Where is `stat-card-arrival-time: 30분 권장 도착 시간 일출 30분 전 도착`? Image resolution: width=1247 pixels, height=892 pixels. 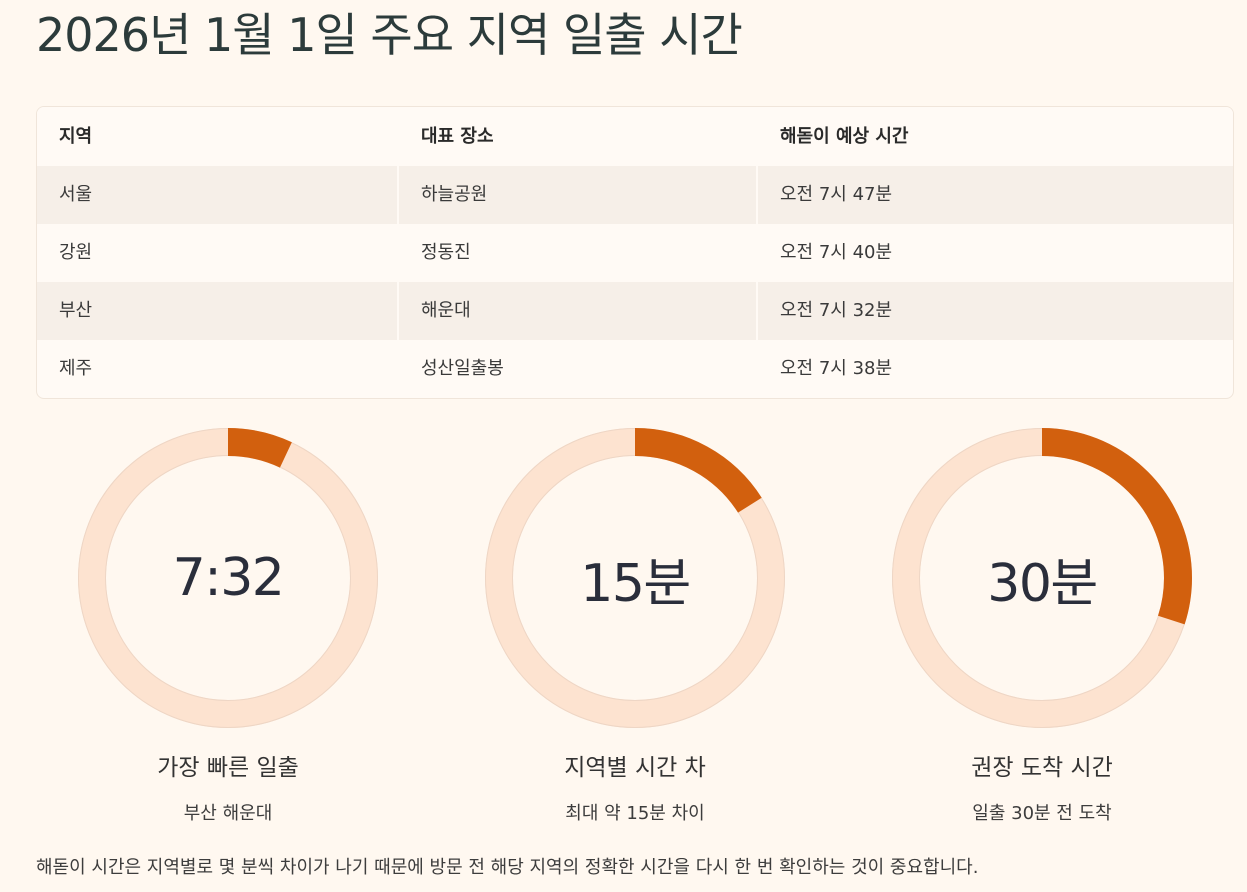
stat-card-arrival-time: 30분 권장 도착 시간 일출 30분 전 도착 is located at coordinates (1042, 627).